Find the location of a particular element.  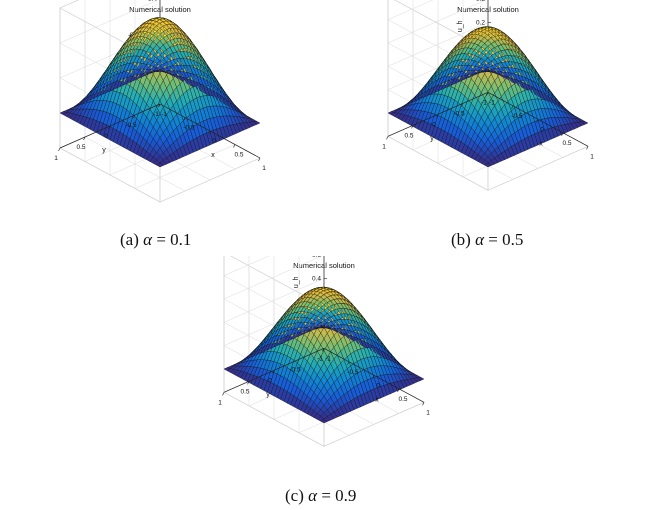

z-tick-label: 0.6 is located at coordinates (316, 257).